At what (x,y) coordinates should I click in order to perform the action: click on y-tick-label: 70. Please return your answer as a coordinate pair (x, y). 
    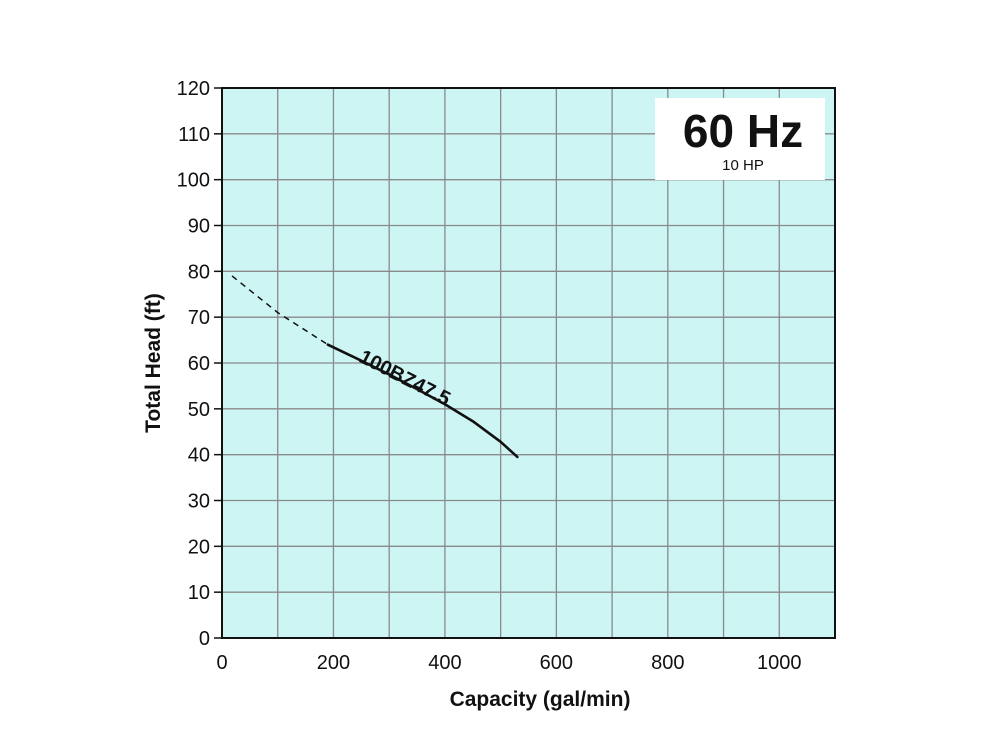
    Looking at the image, I should click on (199, 318).